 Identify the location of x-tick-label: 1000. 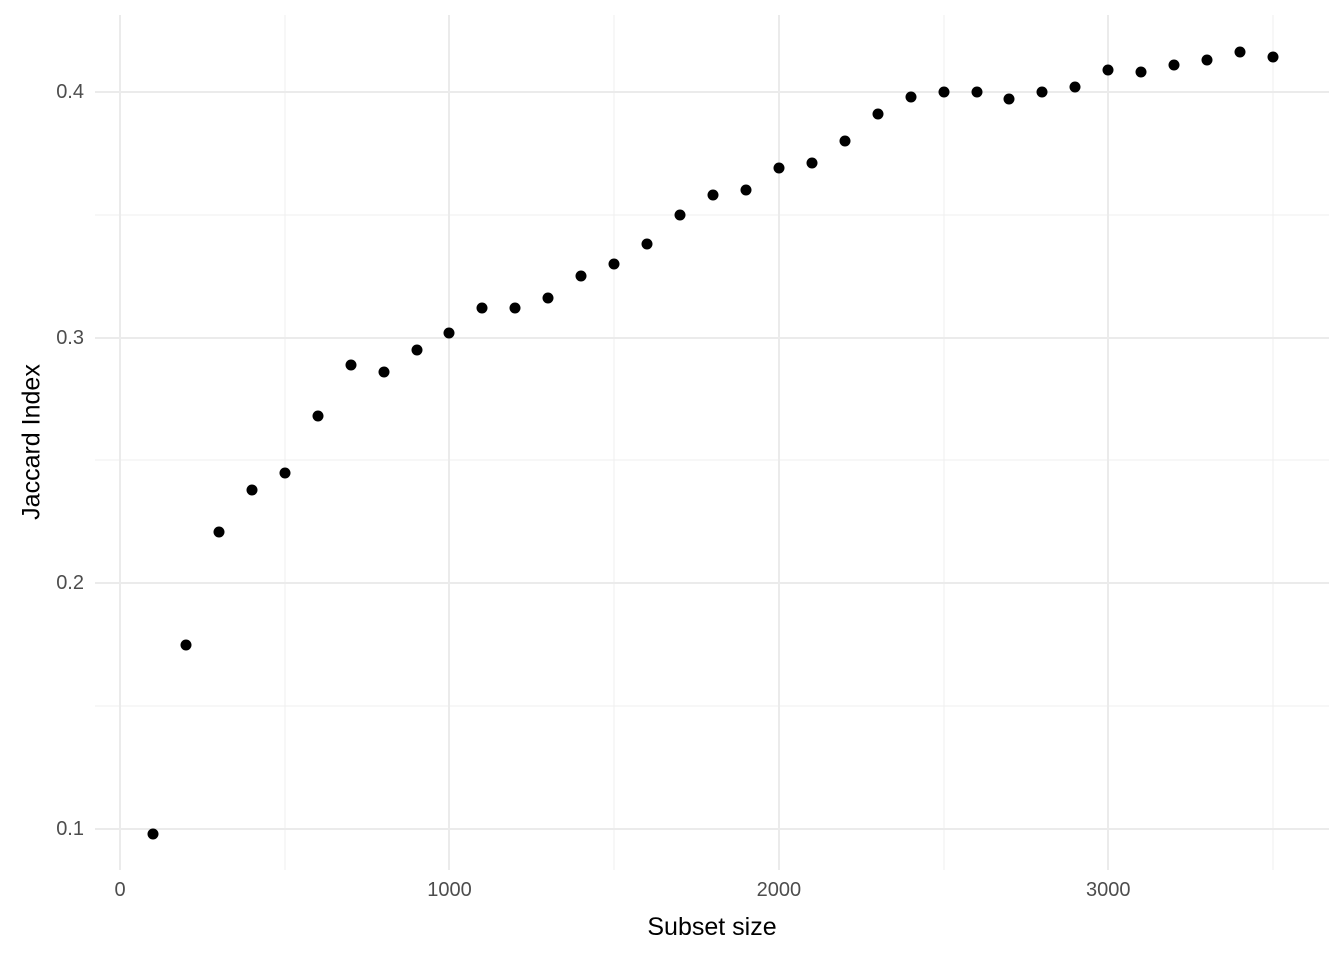
(449, 890).